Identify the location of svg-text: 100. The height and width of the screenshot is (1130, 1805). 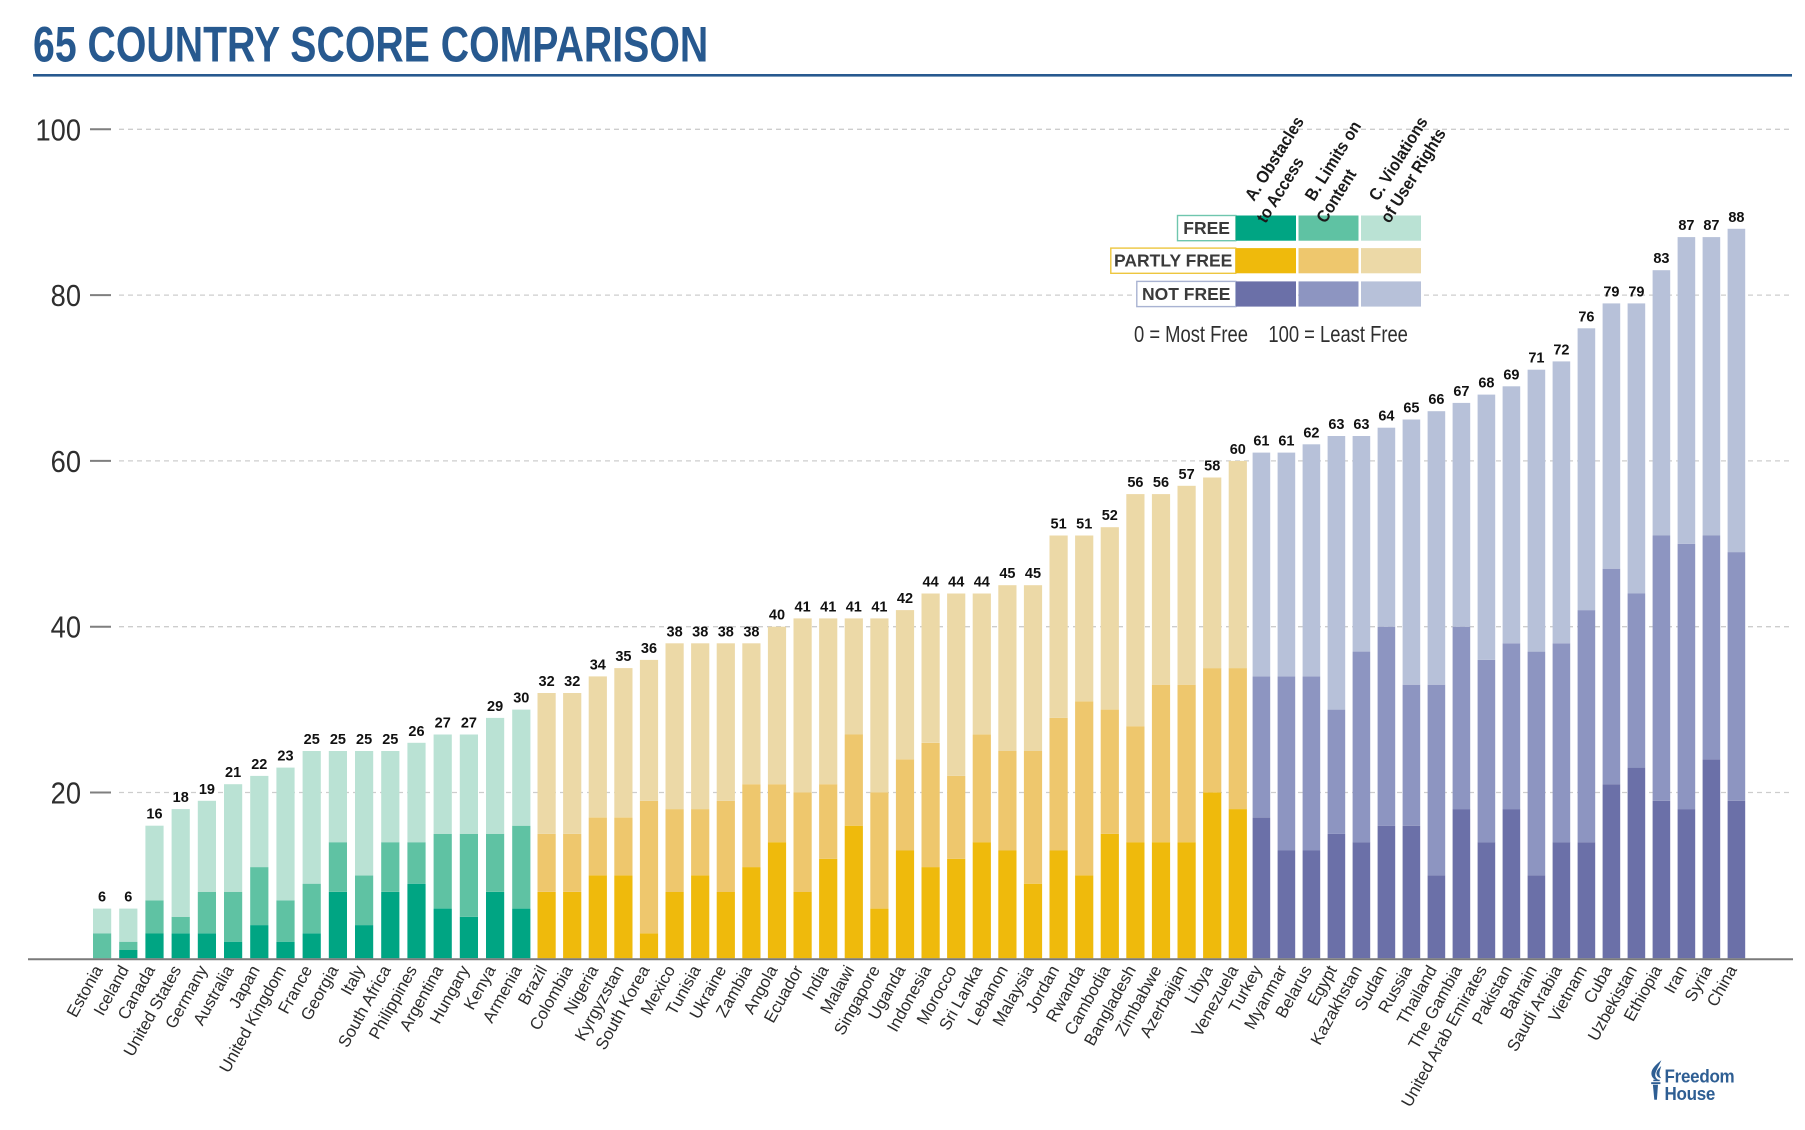
(58, 131).